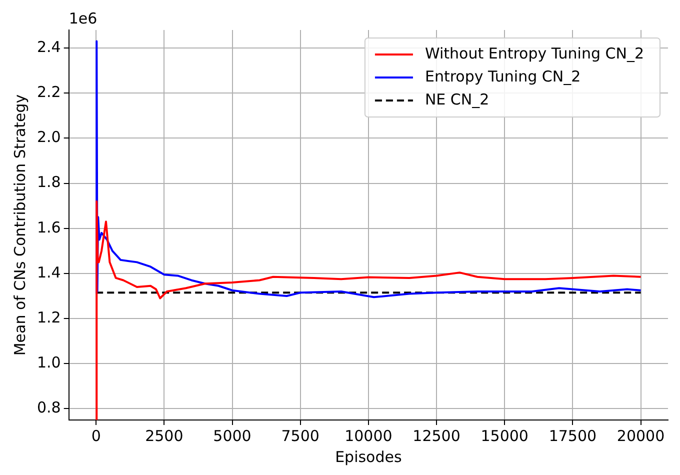 Image resolution: width=680 pixels, height=475 pixels. What do you see at coordinates (300, 435) in the screenshot?
I see `x-tick-label: 7500` at bounding box center [300, 435].